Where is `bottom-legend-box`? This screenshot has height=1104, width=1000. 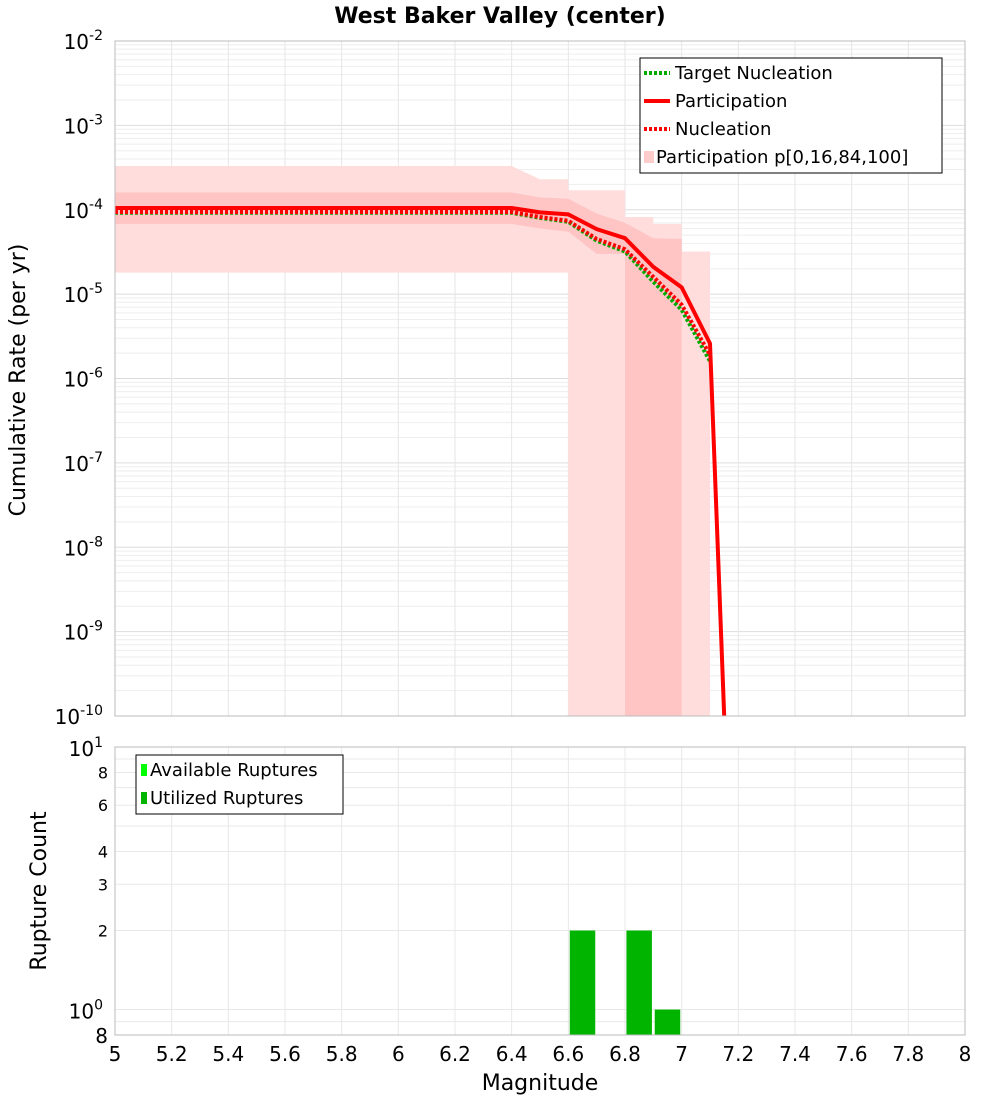 bottom-legend-box is located at coordinates (239, 784).